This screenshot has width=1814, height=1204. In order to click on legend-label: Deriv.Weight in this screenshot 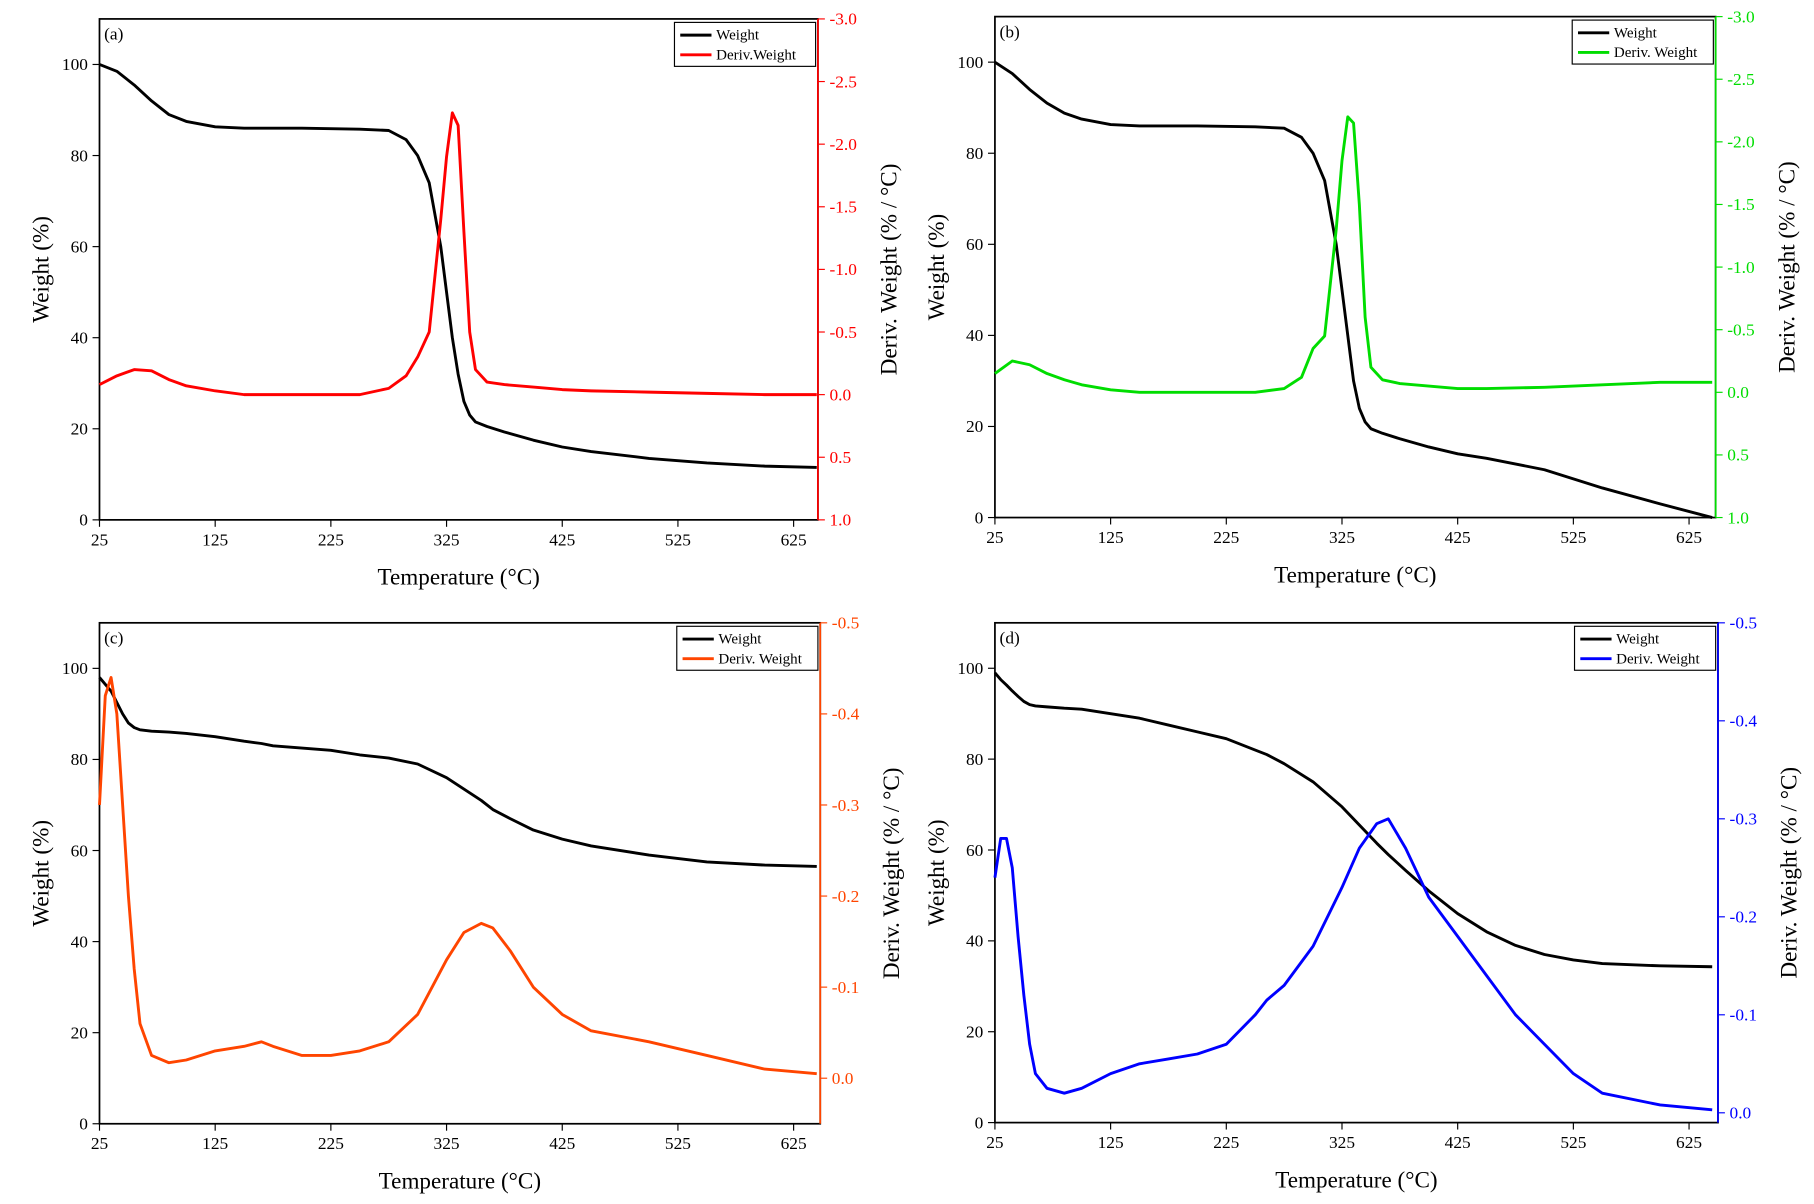, I will do `click(756, 55)`.